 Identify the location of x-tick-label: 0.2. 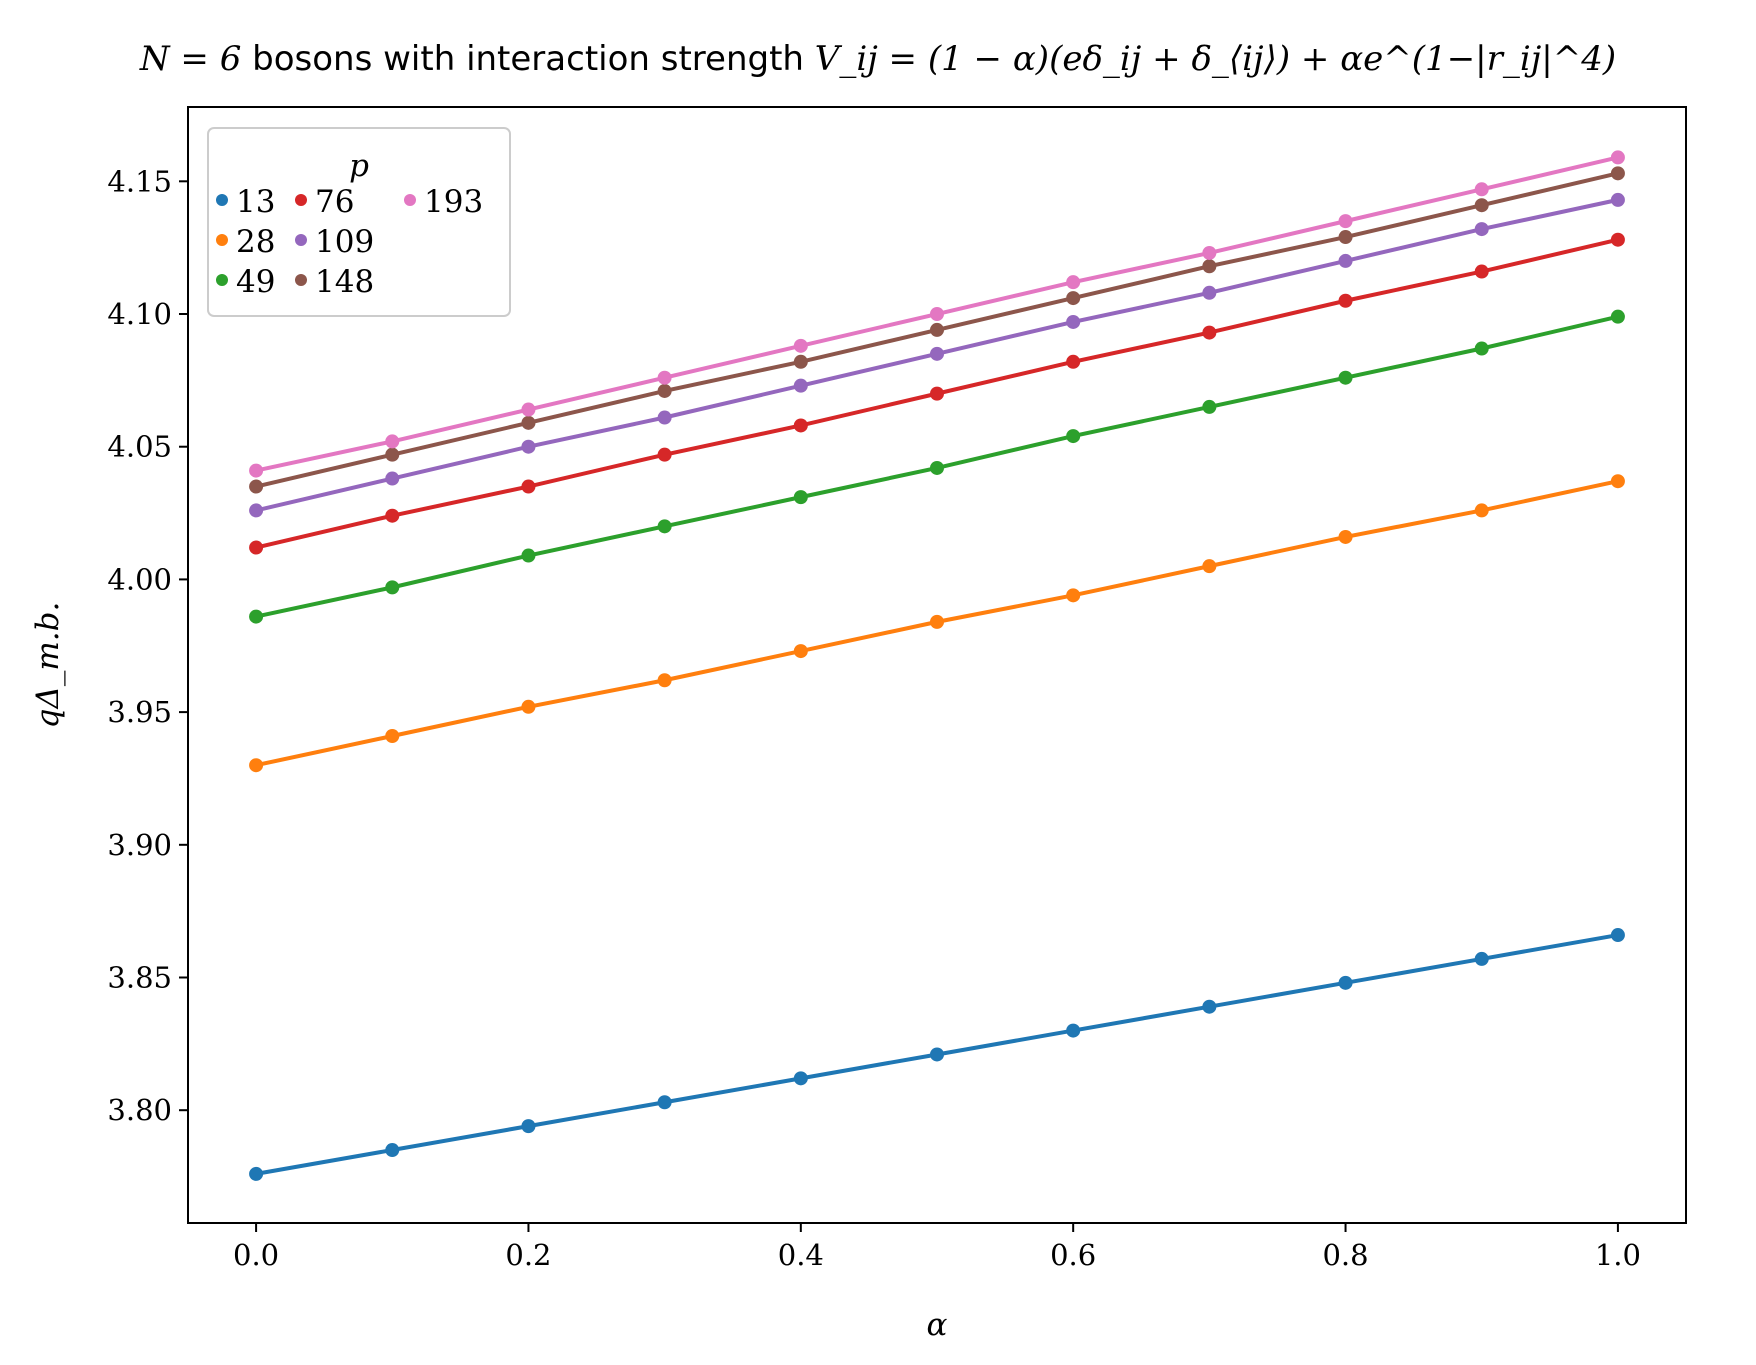
(528, 1255).